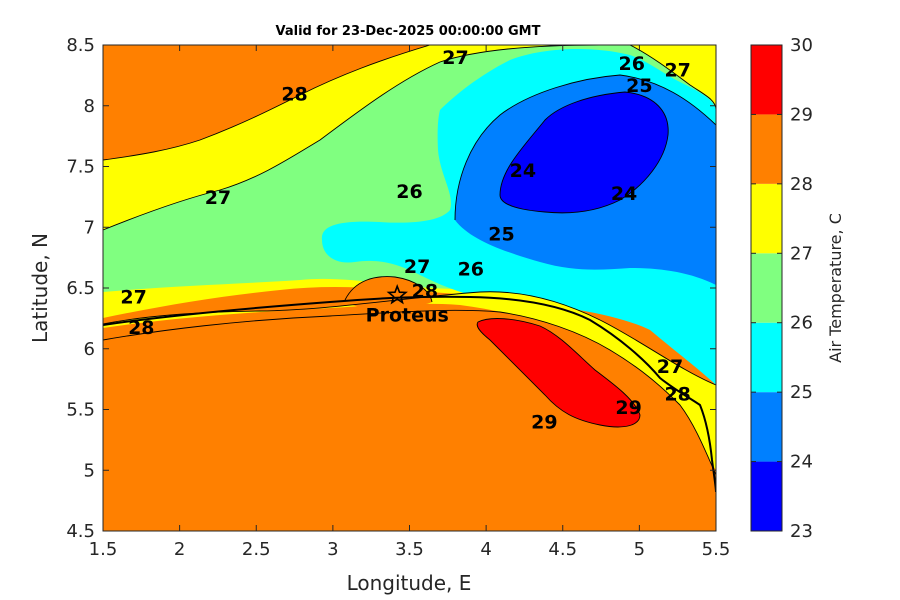 The image size is (900, 600). I want to click on y-tick-label: 5, so click(89, 470).